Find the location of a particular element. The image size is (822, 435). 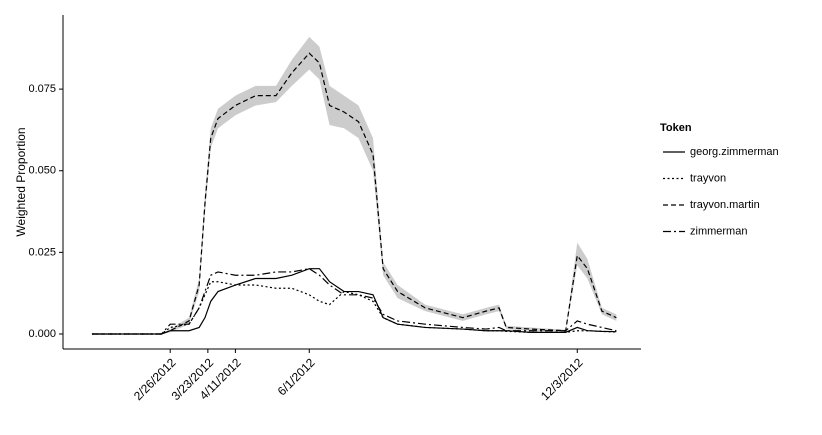

y-tick-label: 0.000 is located at coordinates (42, 334).